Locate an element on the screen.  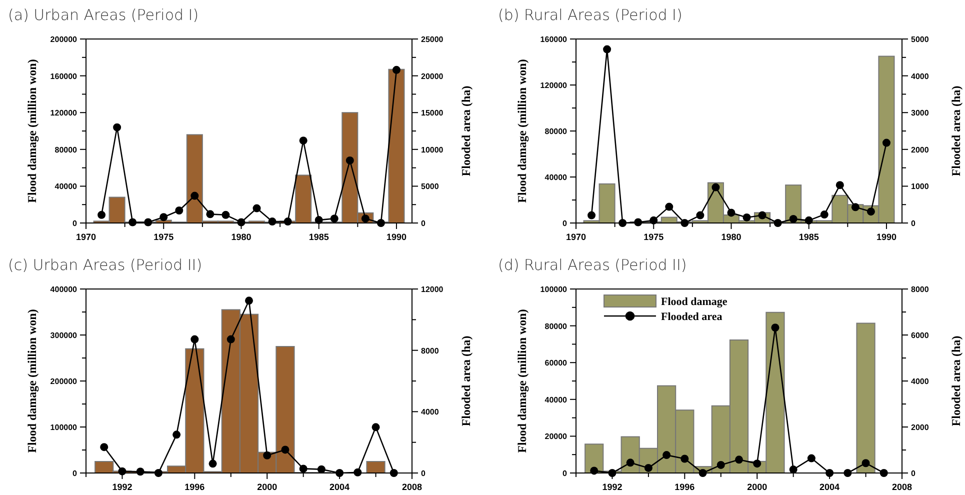
chart-title: (d) Rural Areas (Period II) is located at coordinates (592, 265).